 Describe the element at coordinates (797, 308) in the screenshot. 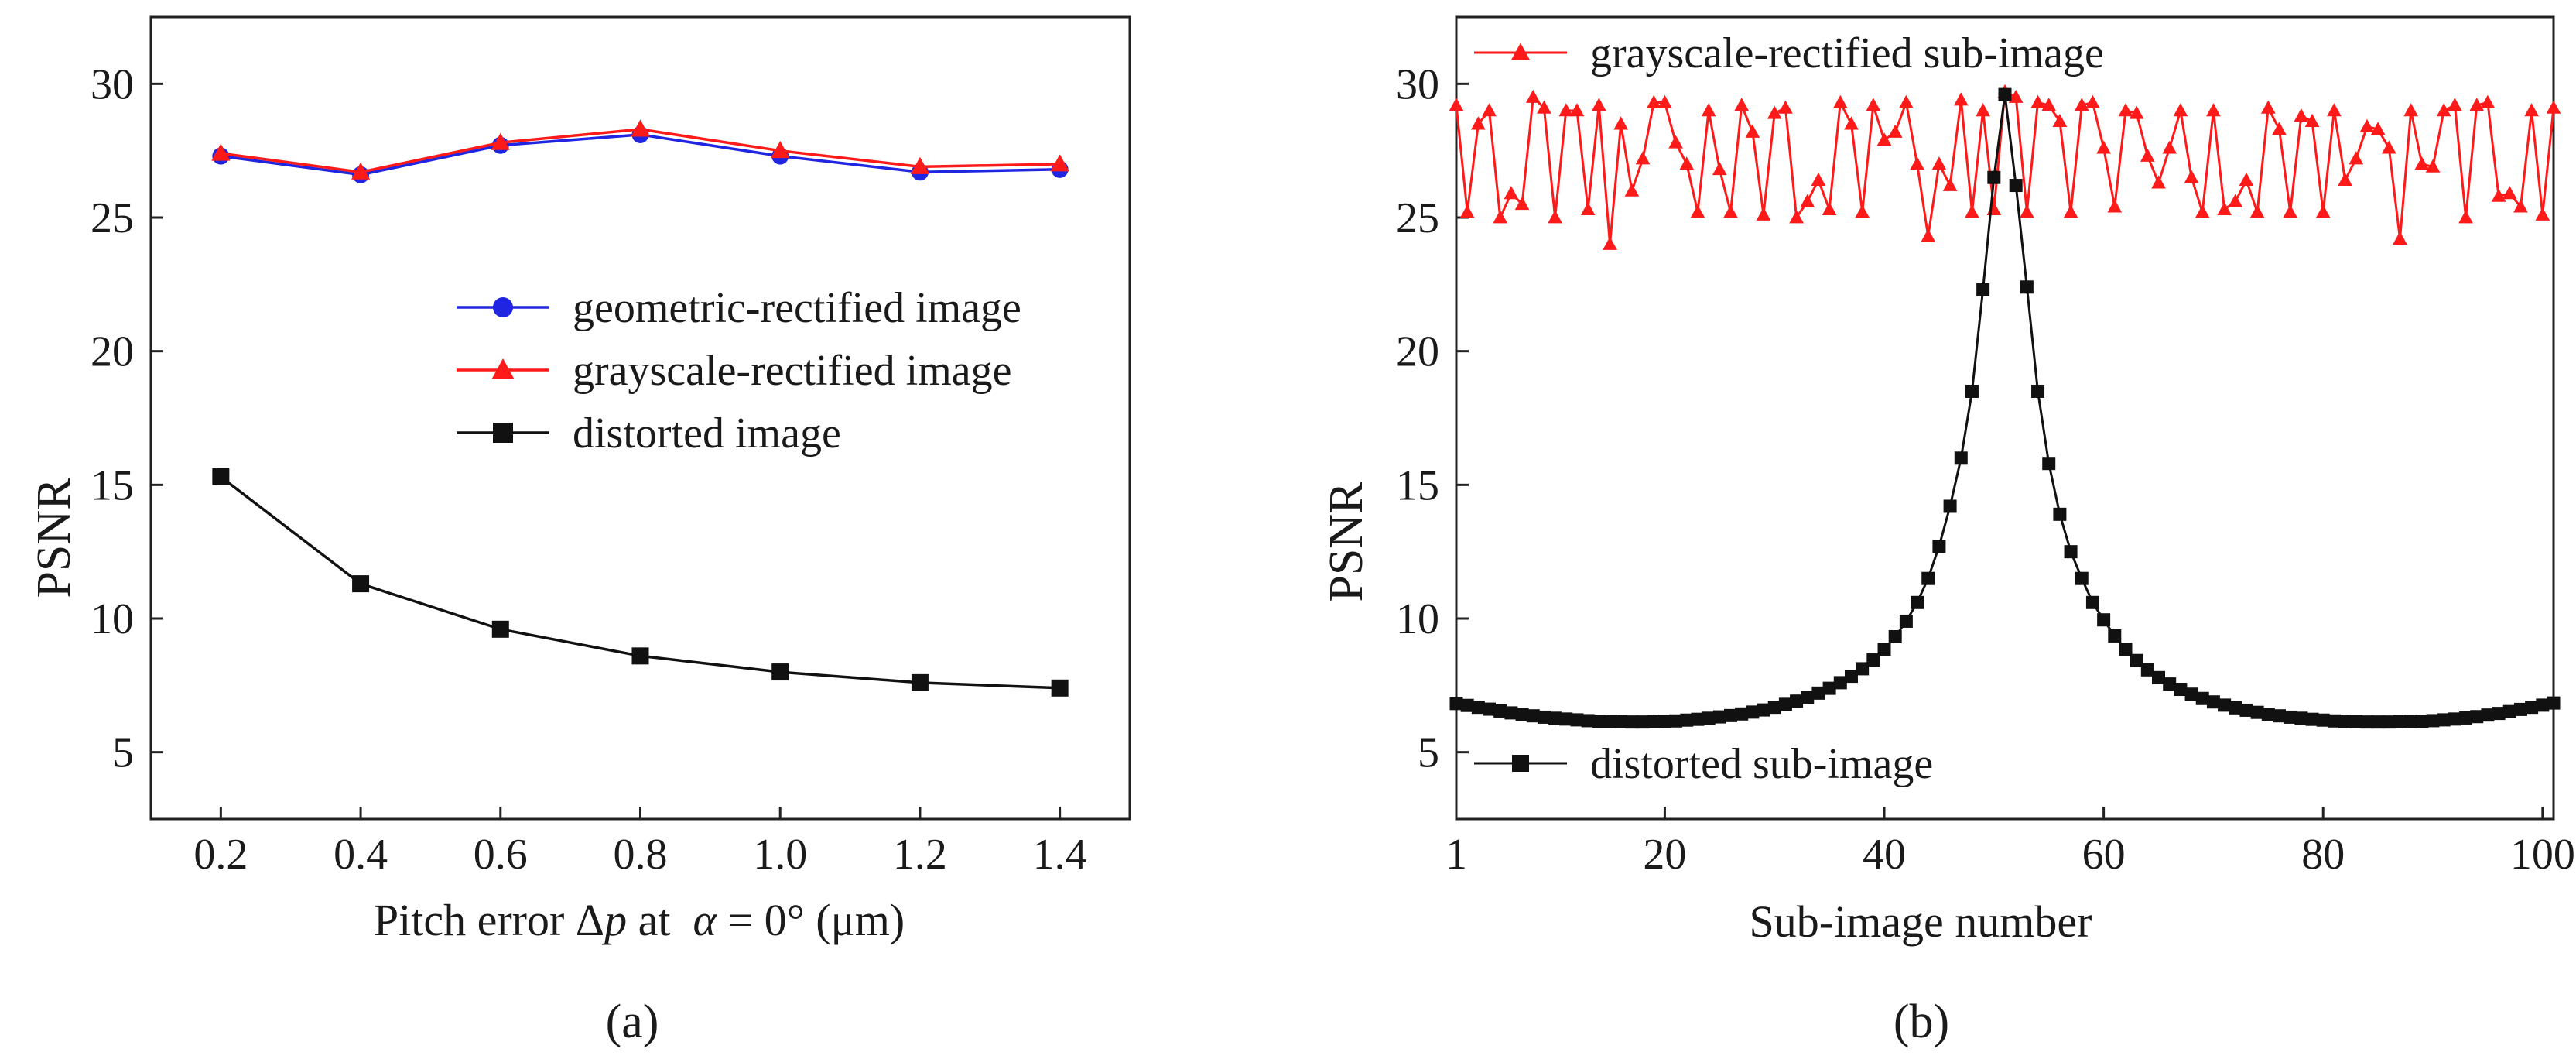

I see `panel-a-legend-label: geometric-rectified image` at that location.